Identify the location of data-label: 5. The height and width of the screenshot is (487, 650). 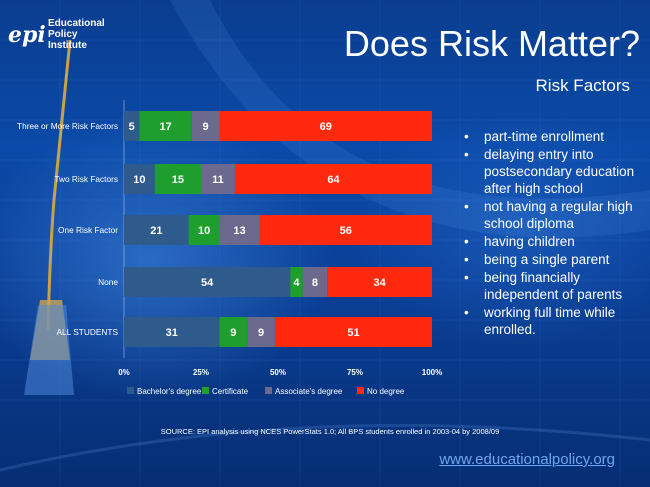
(132, 127).